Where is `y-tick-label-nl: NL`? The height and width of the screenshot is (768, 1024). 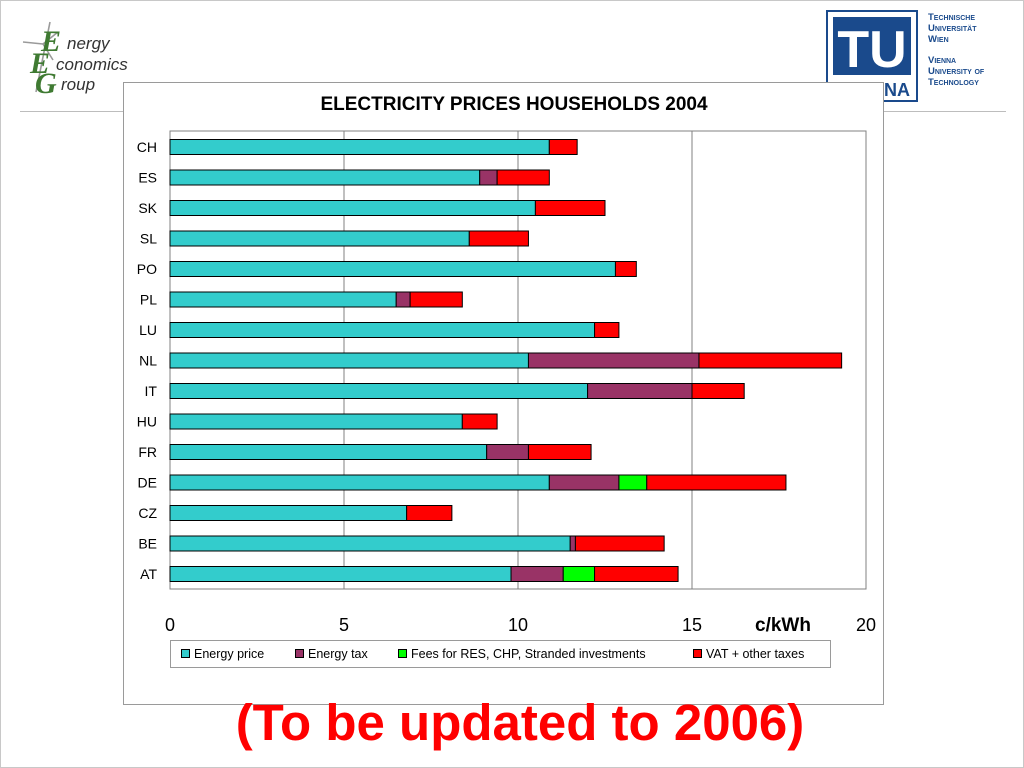
y-tick-label-nl: NL is located at coordinates (148, 361).